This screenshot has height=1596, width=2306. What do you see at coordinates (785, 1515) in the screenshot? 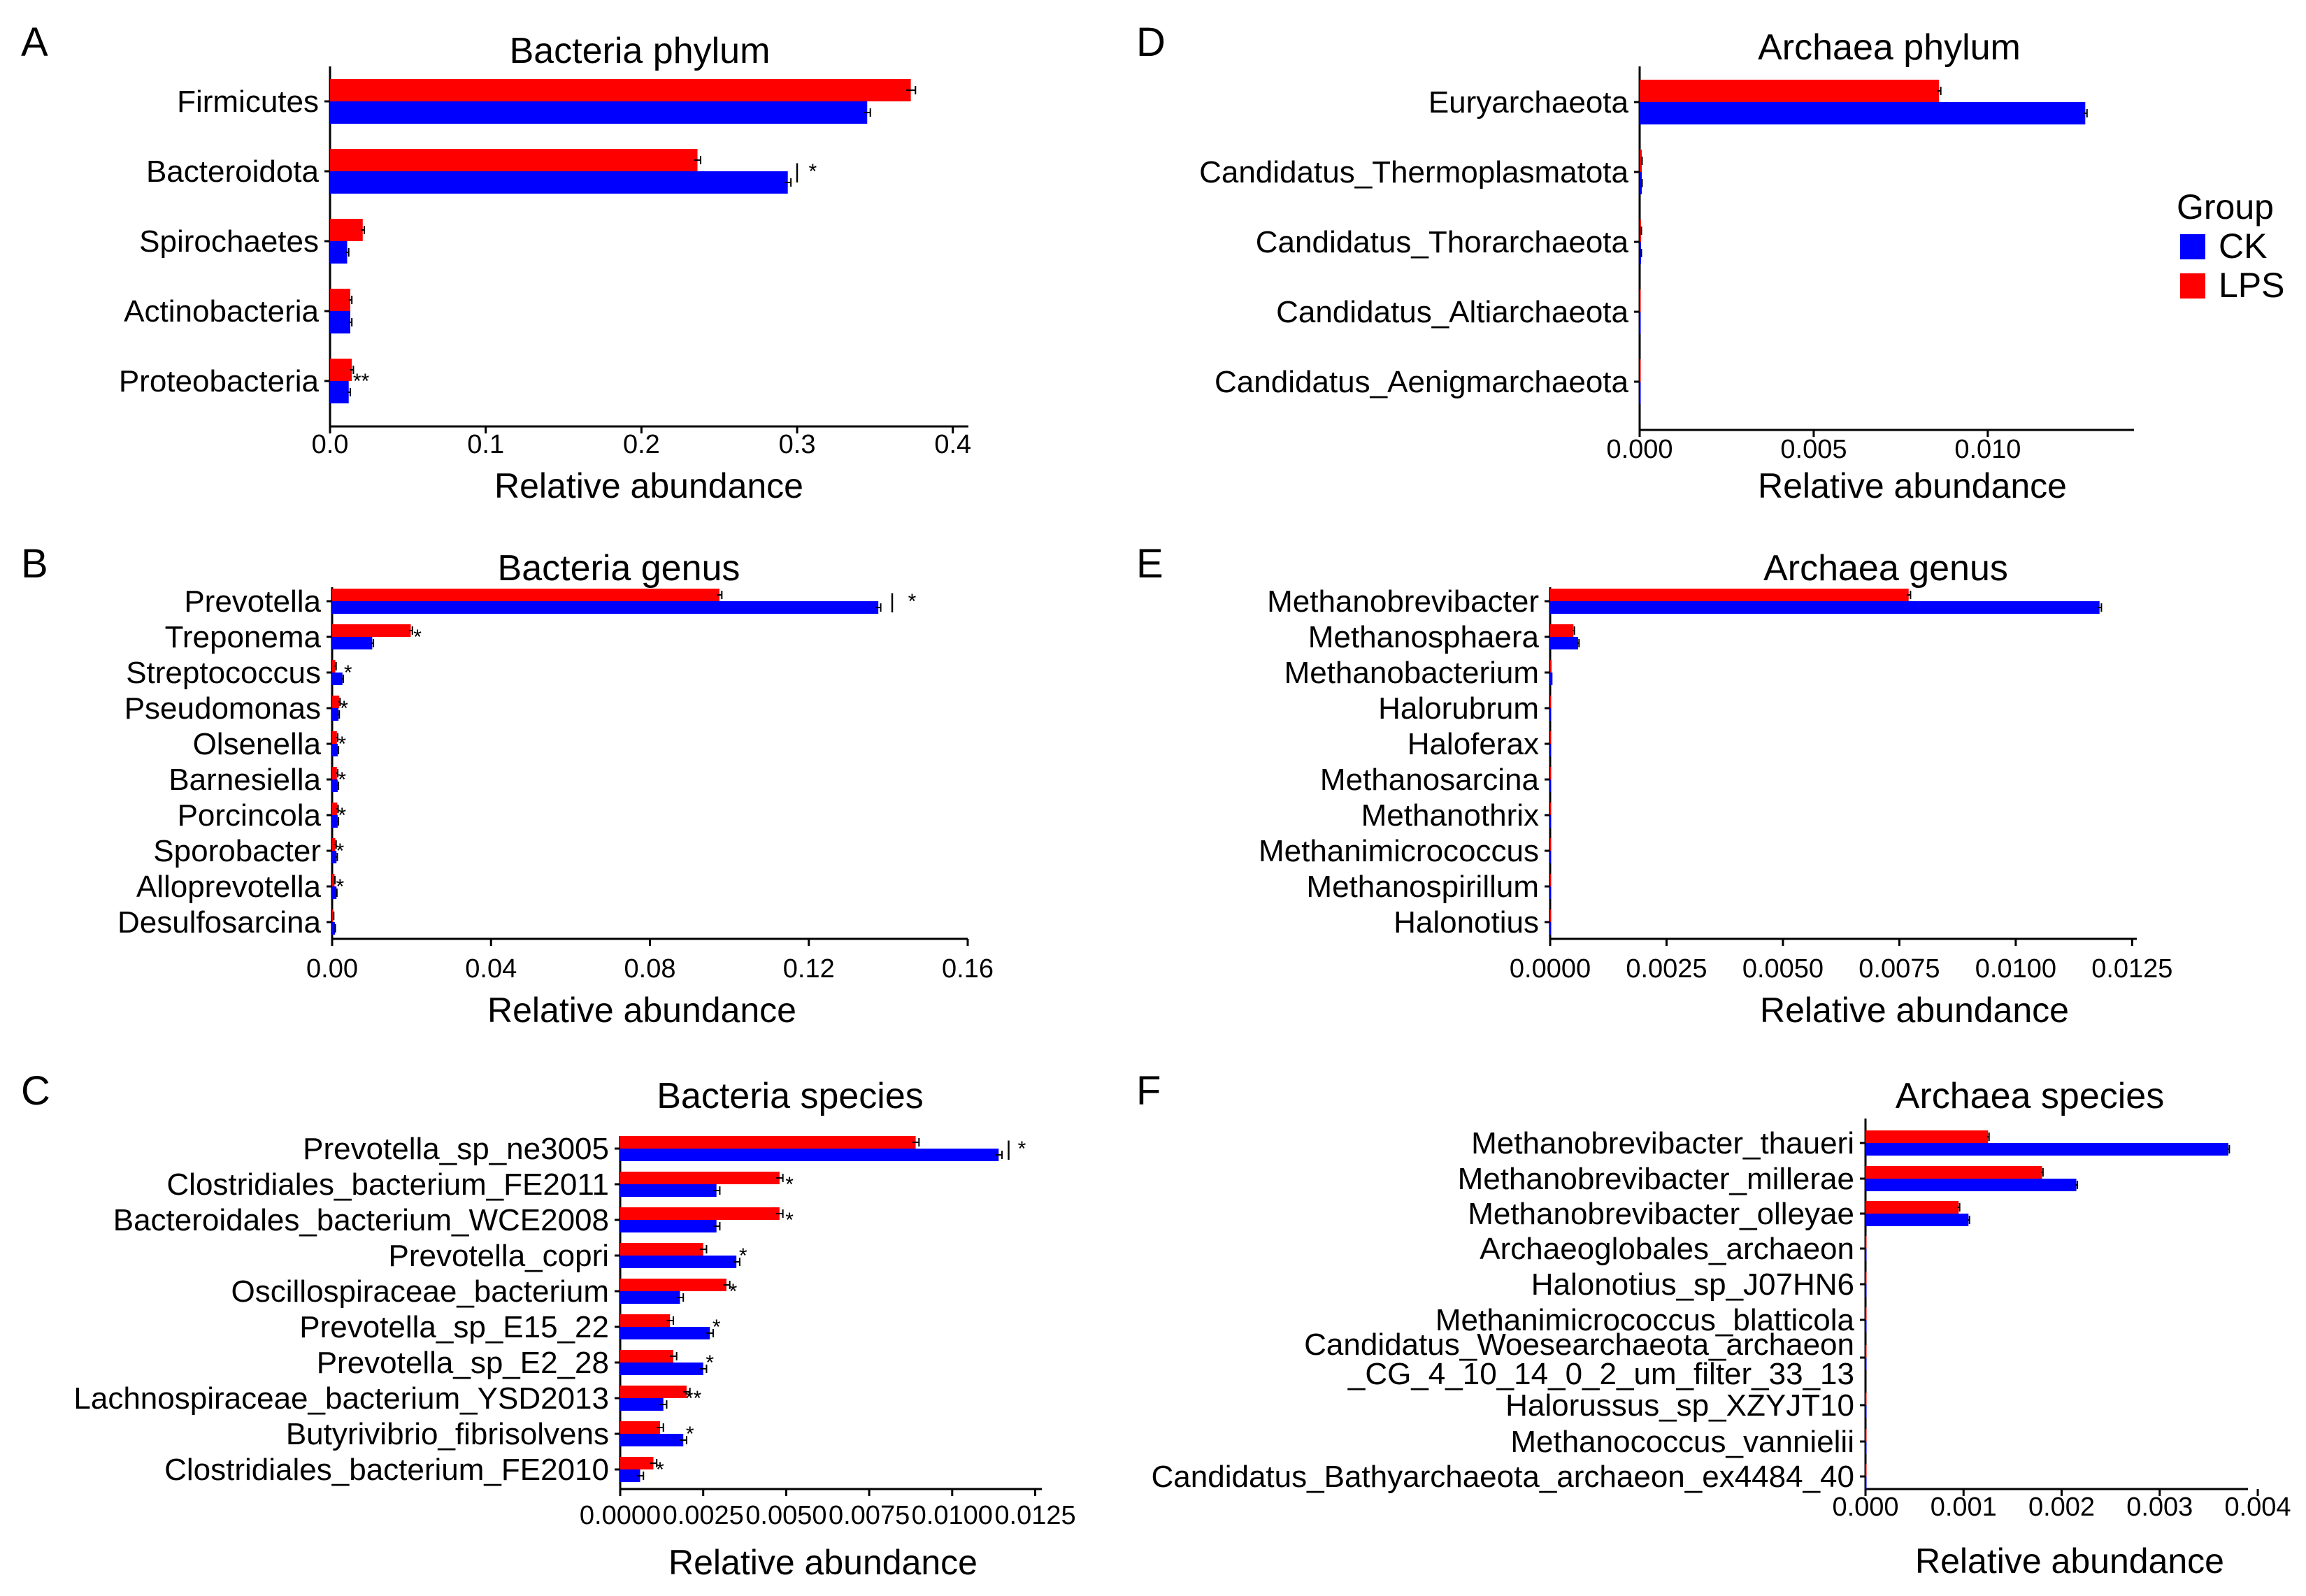
I see `x-tick-label: 0.0050` at bounding box center [785, 1515].